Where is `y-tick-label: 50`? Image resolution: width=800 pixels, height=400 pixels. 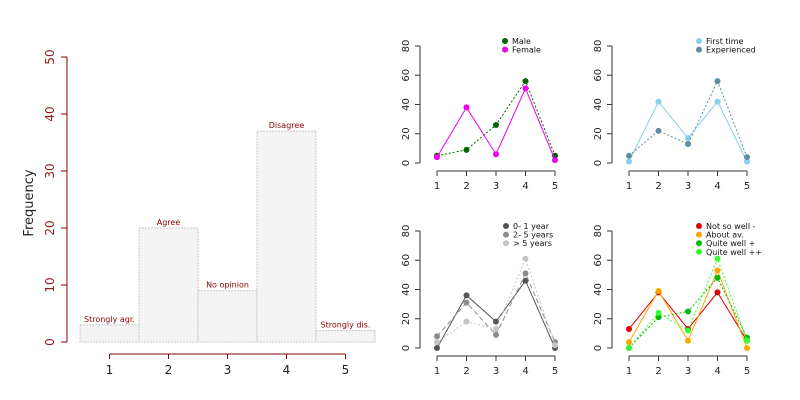
y-tick-label: 50 is located at coordinates (50, 56).